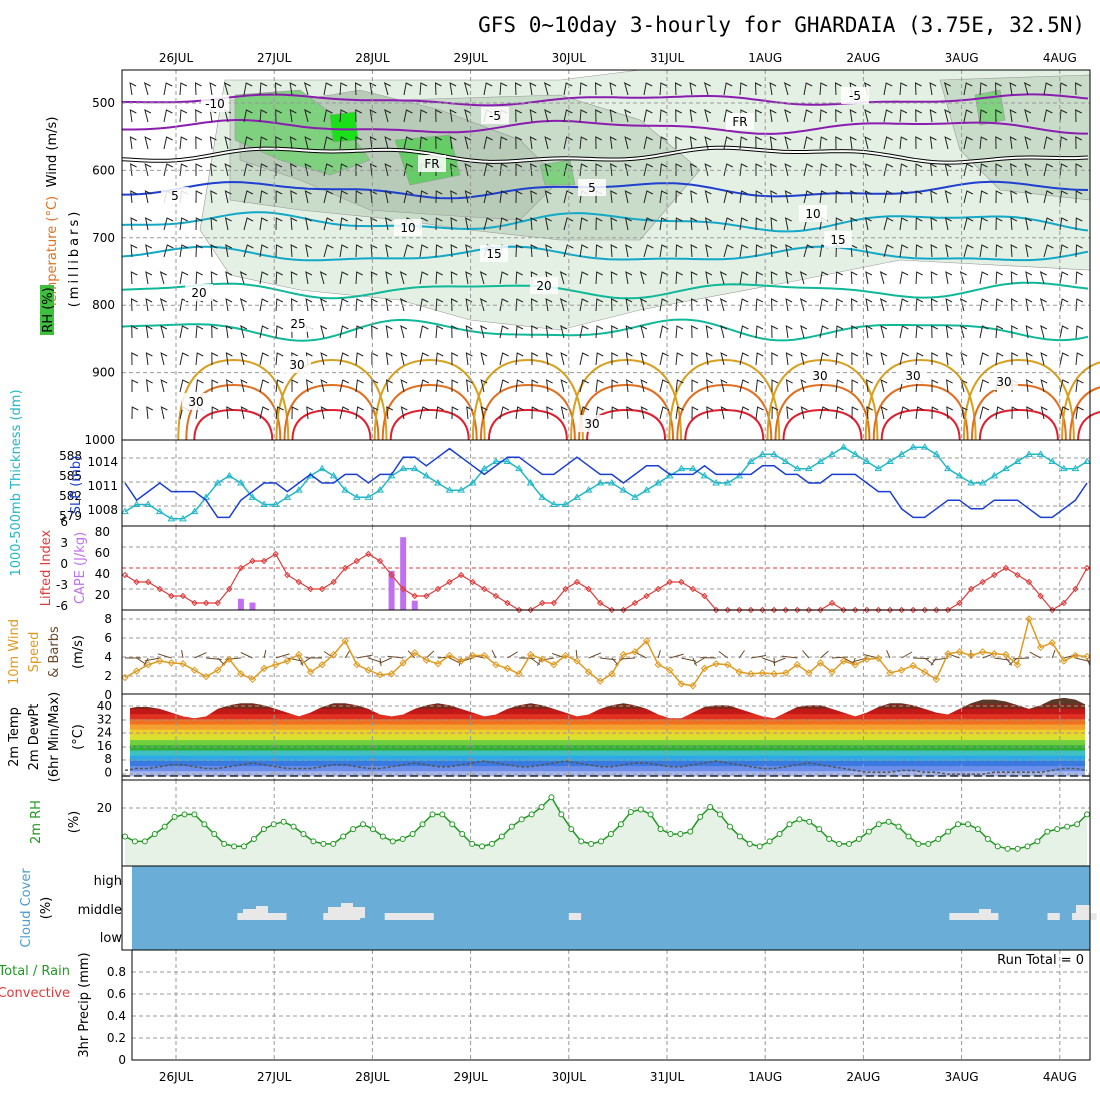 This screenshot has width=1100, height=1100. What do you see at coordinates (52, 152) in the screenshot?
I see `wind-ylabel: Wind (m/s)` at bounding box center [52, 152].